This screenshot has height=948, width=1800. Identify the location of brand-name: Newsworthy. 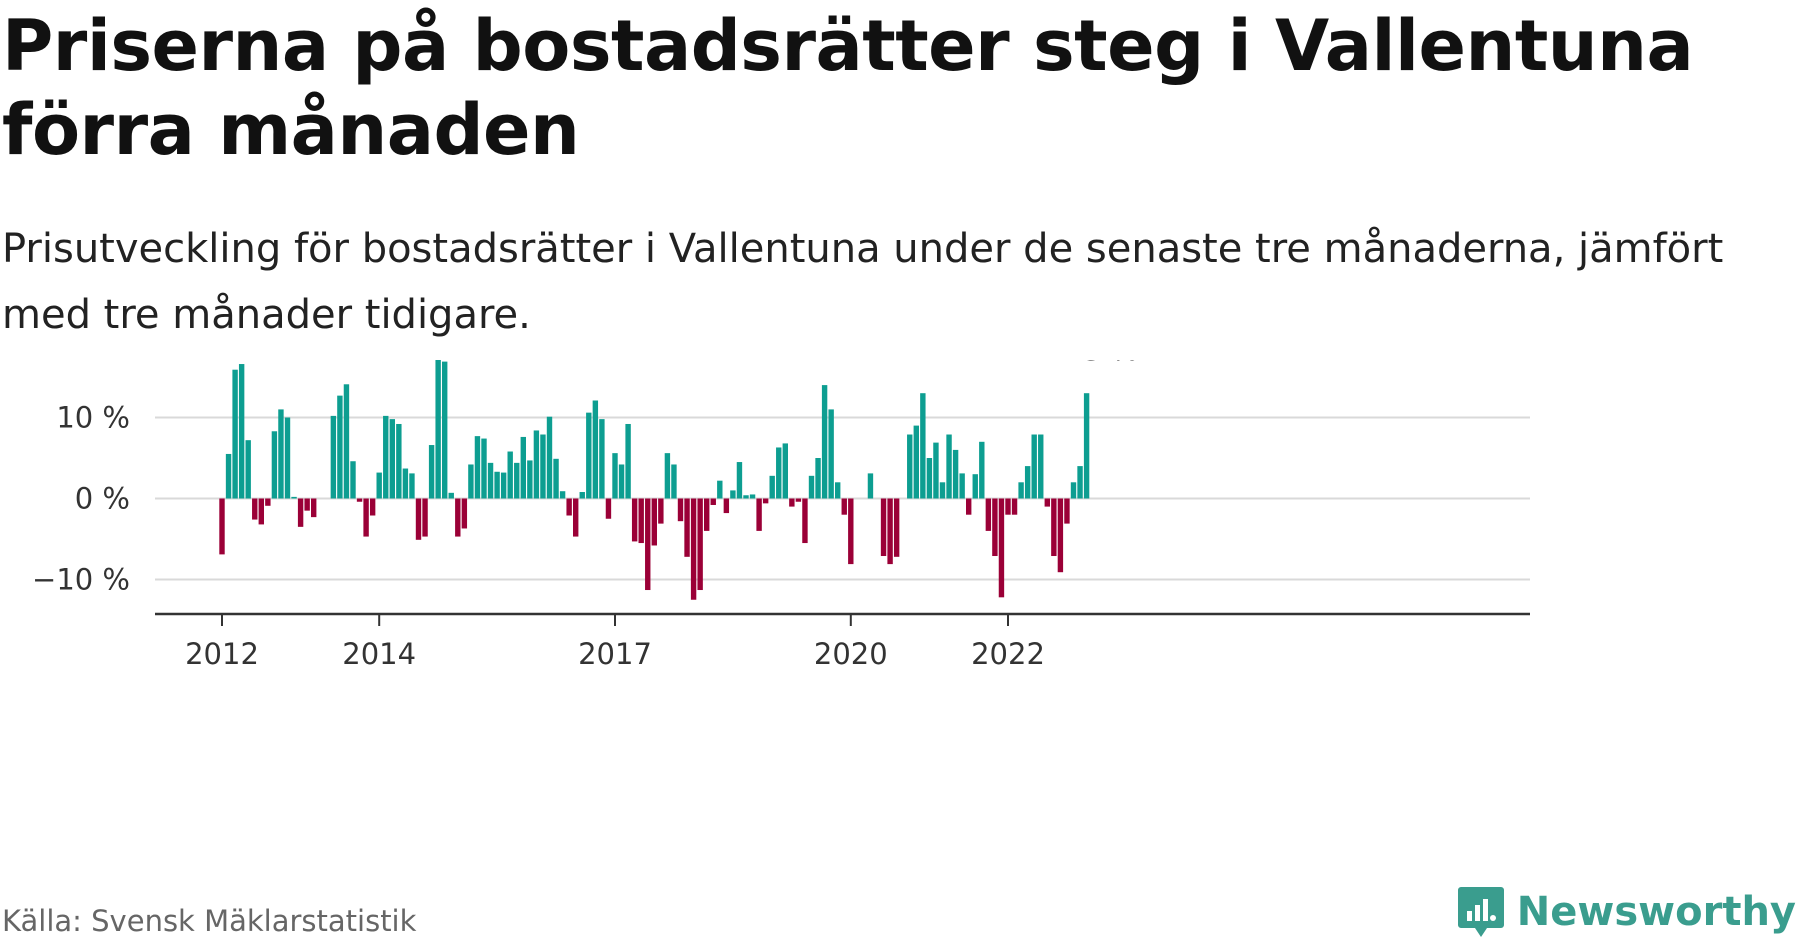
(1656, 912).